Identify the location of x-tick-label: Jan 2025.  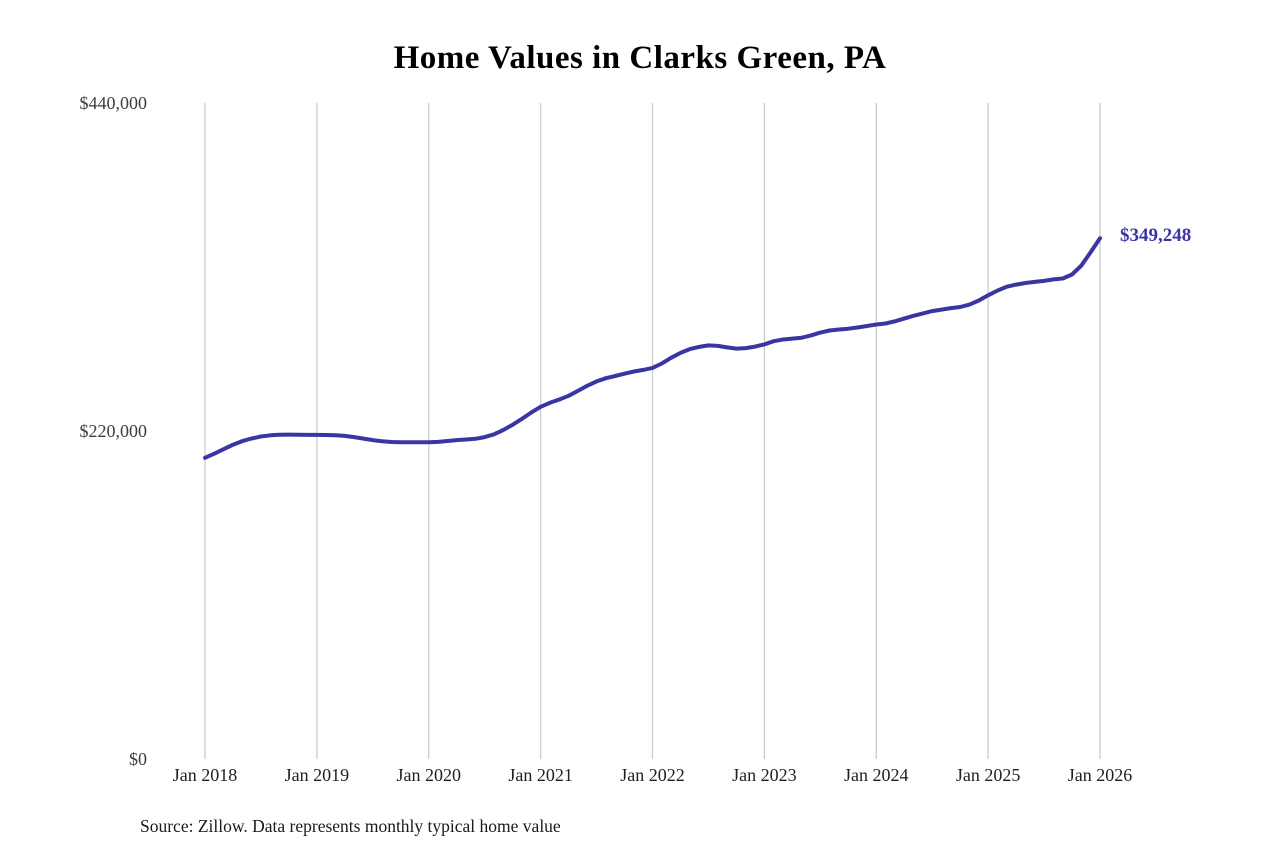
(988, 775).